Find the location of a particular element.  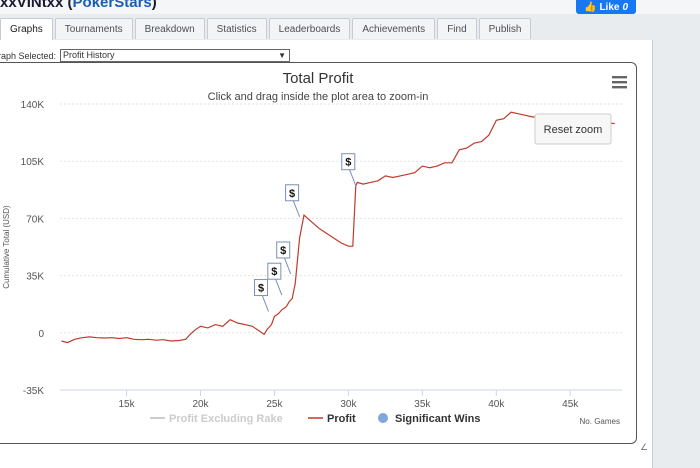

y-tick-label: 0 is located at coordinates (41, 334).